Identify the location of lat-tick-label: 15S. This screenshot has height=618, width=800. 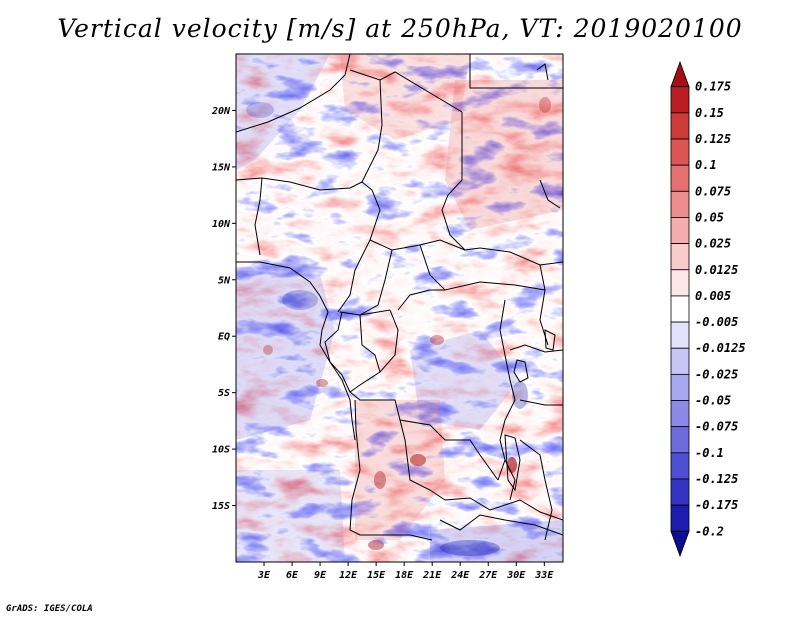
(221, 506).